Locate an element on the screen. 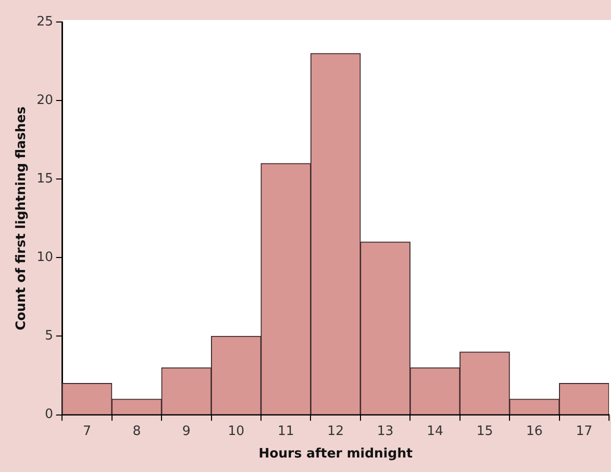 The height and width of the screenshot is (472, 611). y-tick-label: 15 is located at coordinates (45, 178).